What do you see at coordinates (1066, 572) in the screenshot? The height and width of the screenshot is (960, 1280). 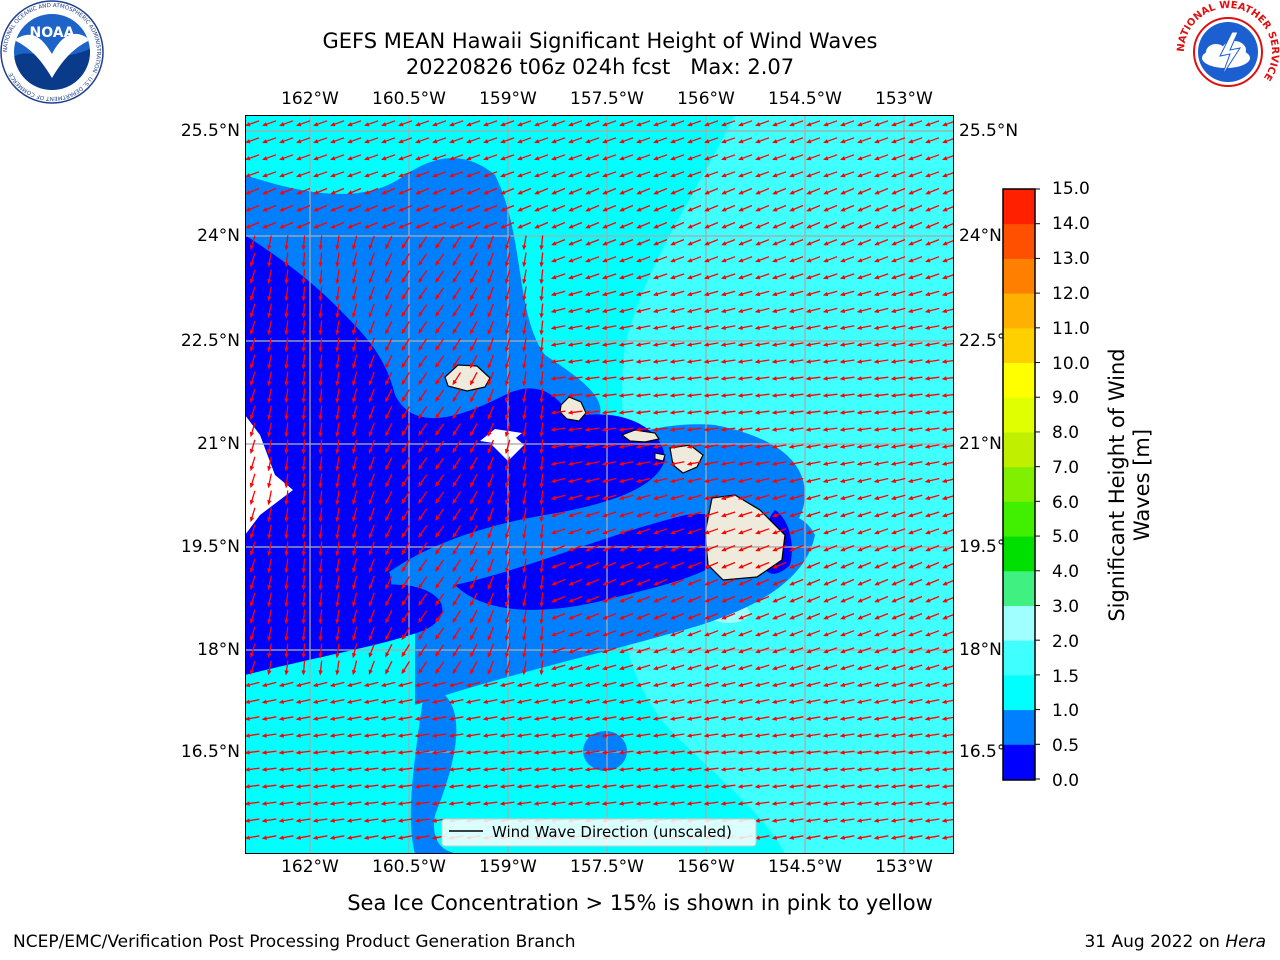 I see `colorbar-tick: 4.0` at bounding box center [1066, 572].